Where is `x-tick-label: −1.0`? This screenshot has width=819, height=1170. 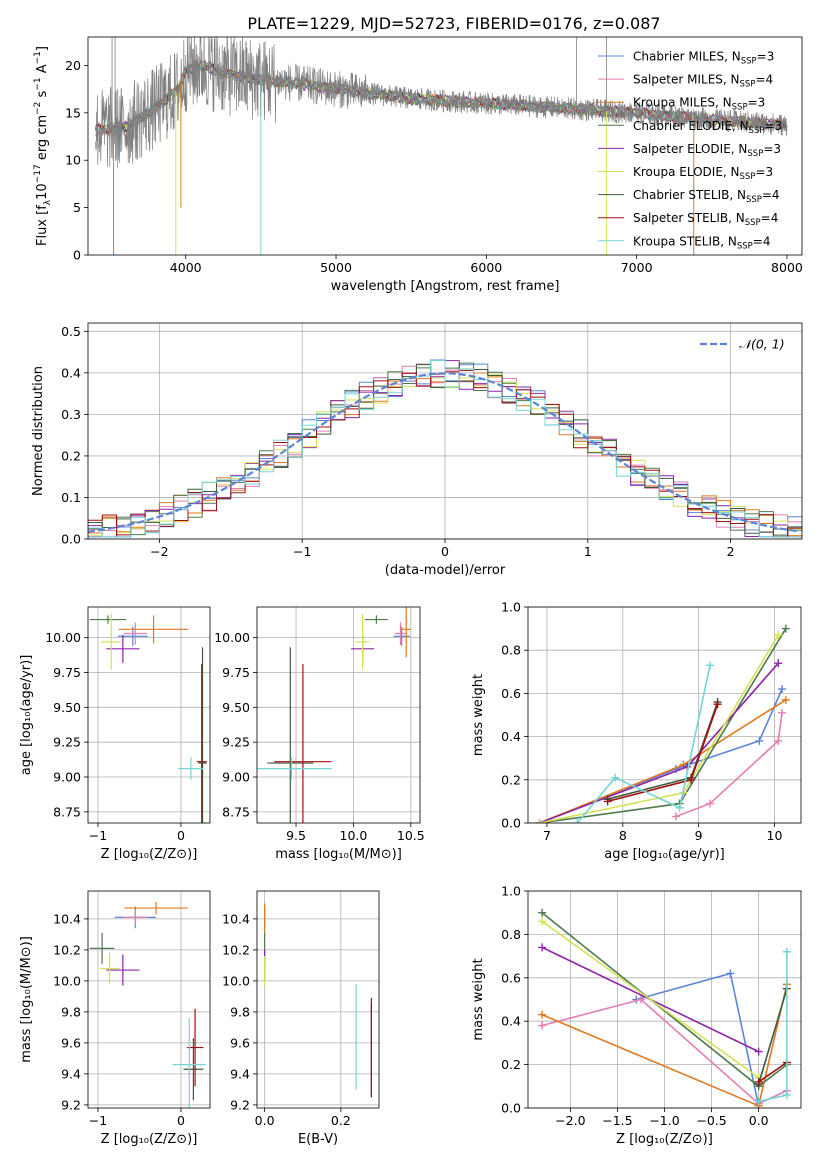
x-tick-label: −1.0 is located at coordinates (664, 1120).